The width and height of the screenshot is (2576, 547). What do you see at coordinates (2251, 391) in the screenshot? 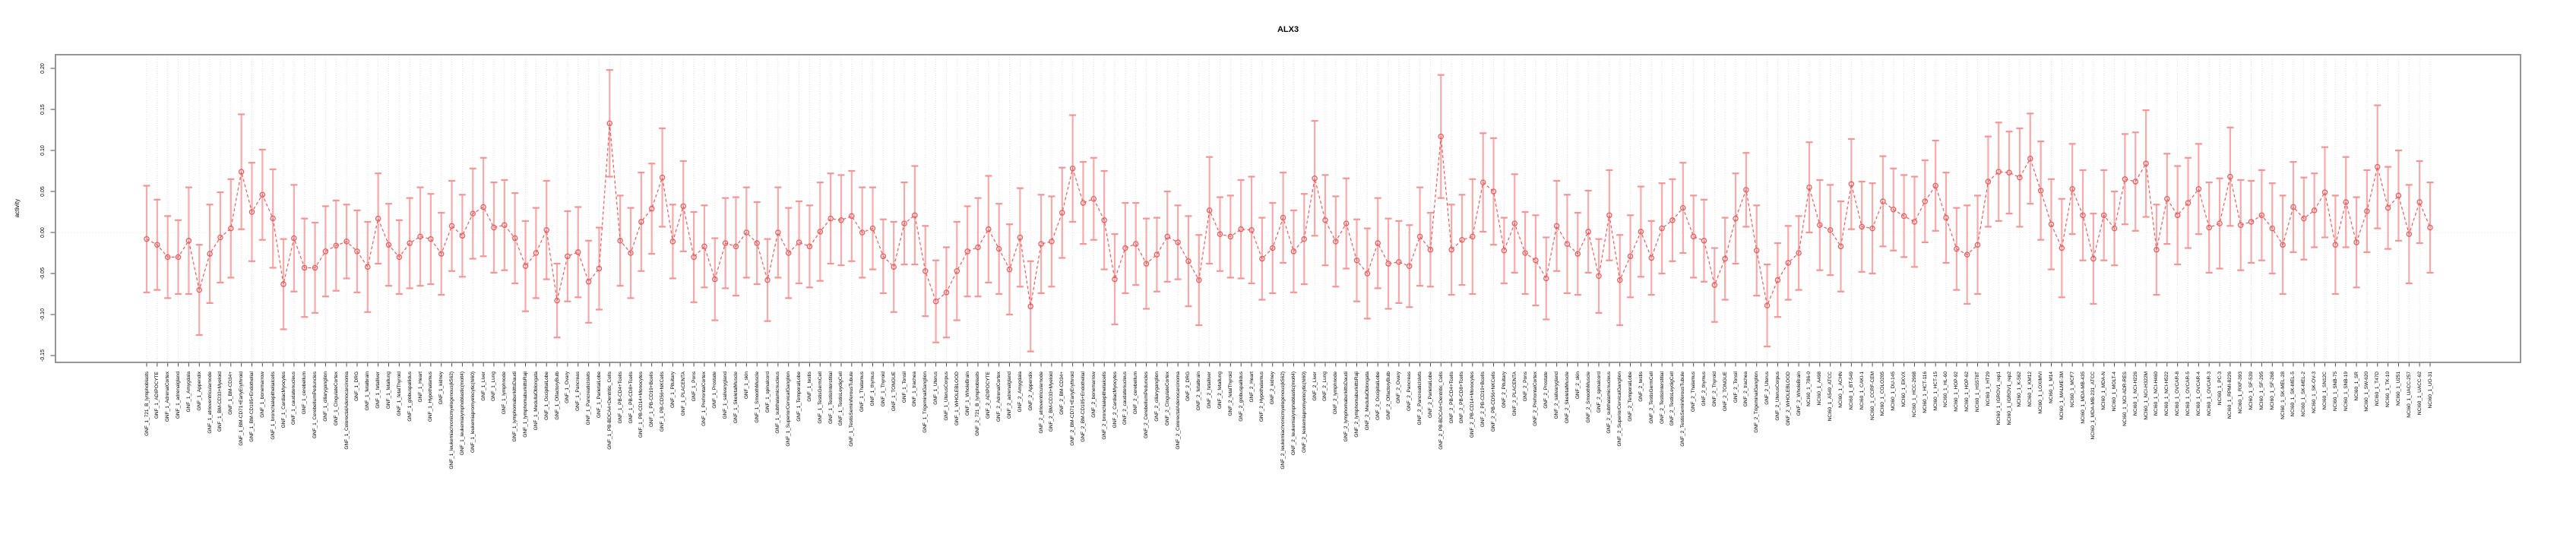
I see `x-tick-label: NCI60_1_SF-539` at bounding box center [2251, 391].